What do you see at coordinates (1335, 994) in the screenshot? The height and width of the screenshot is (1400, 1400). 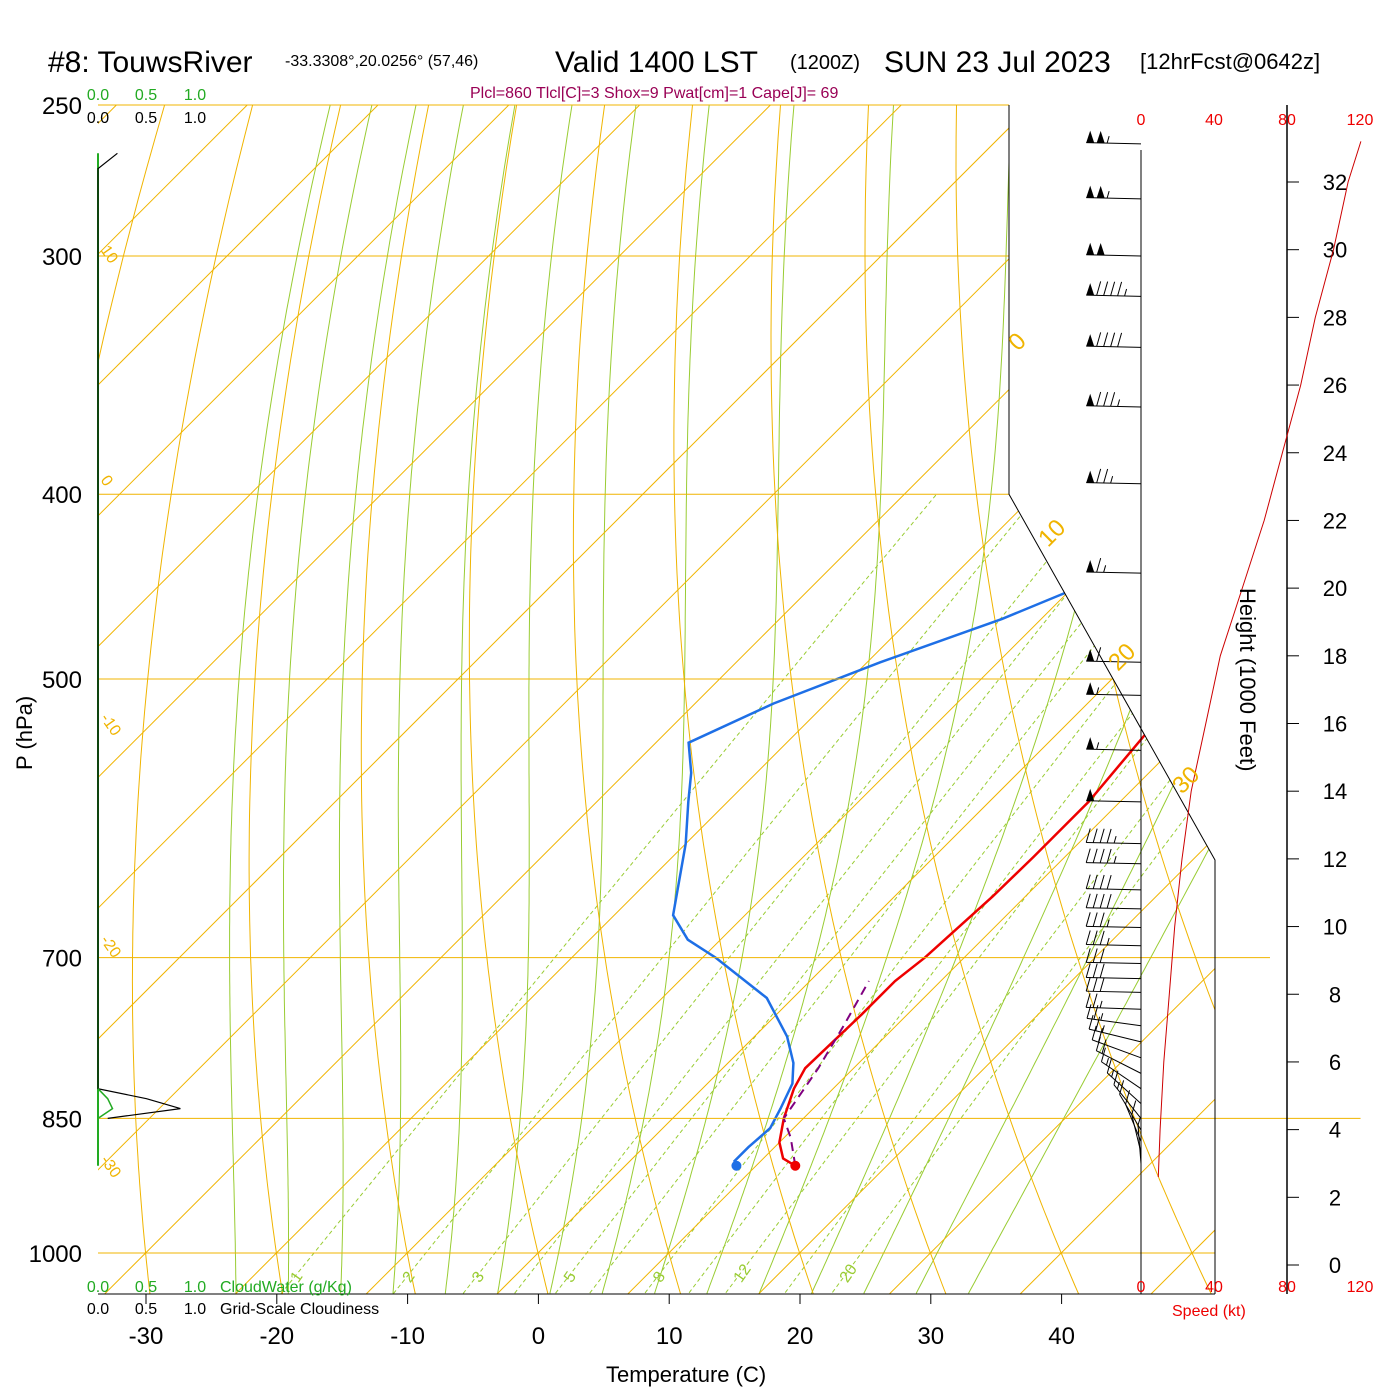 I see `height-tick-label: 8` at bounding box center [1335, 994].